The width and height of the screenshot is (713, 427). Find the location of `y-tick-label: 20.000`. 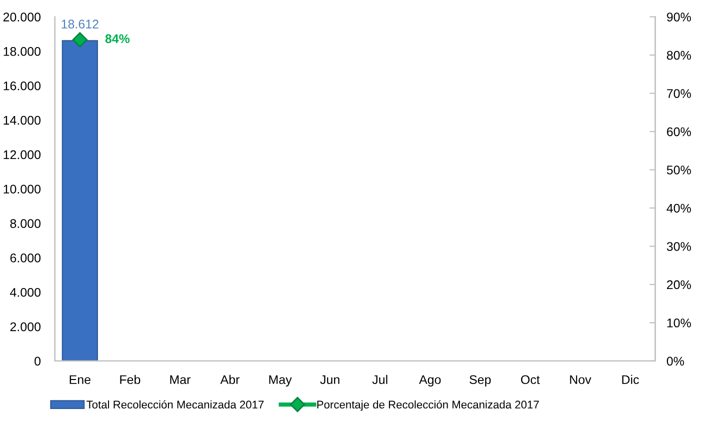

y-tick-label: 20.000 is located at coordinates (22, 17).